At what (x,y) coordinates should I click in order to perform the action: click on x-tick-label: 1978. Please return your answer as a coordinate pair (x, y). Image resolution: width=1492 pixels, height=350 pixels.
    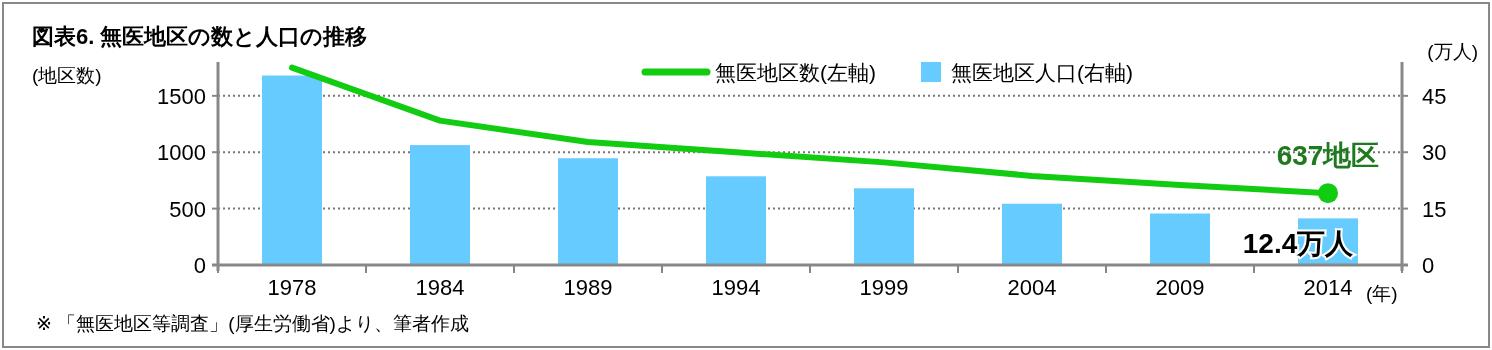
    Looking at the image, I should click on (292, 287).